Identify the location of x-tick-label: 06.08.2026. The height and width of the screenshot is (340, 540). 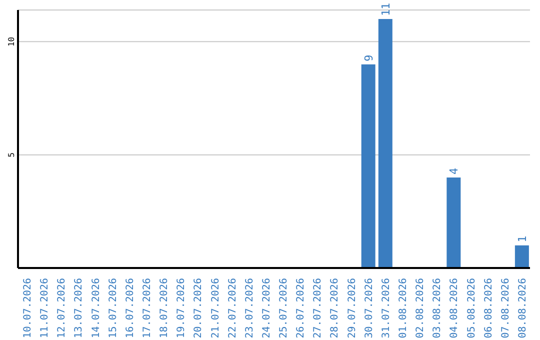
(488, 308).